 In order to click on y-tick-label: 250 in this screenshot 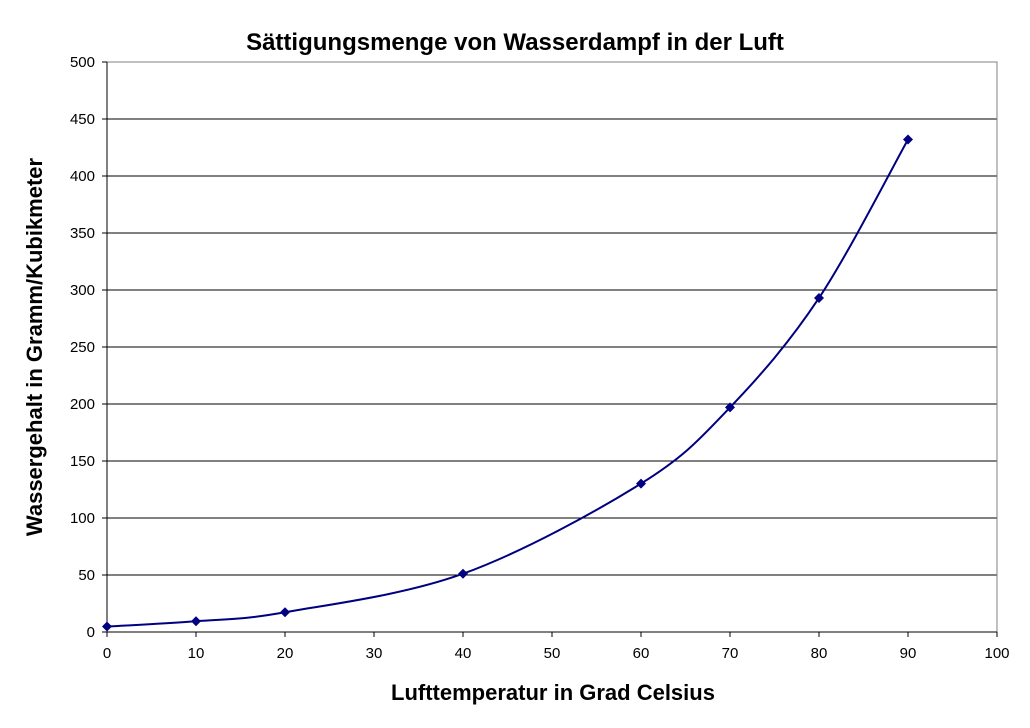, I will do `click(82, 347)`.